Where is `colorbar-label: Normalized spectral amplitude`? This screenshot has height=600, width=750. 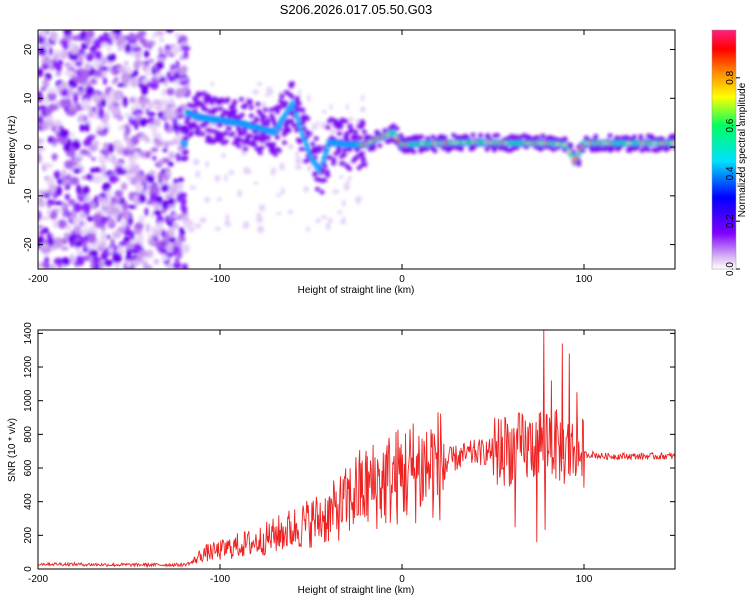
colorbar-label: Normalized spectral amplitude is located at coordinates (742, 149).